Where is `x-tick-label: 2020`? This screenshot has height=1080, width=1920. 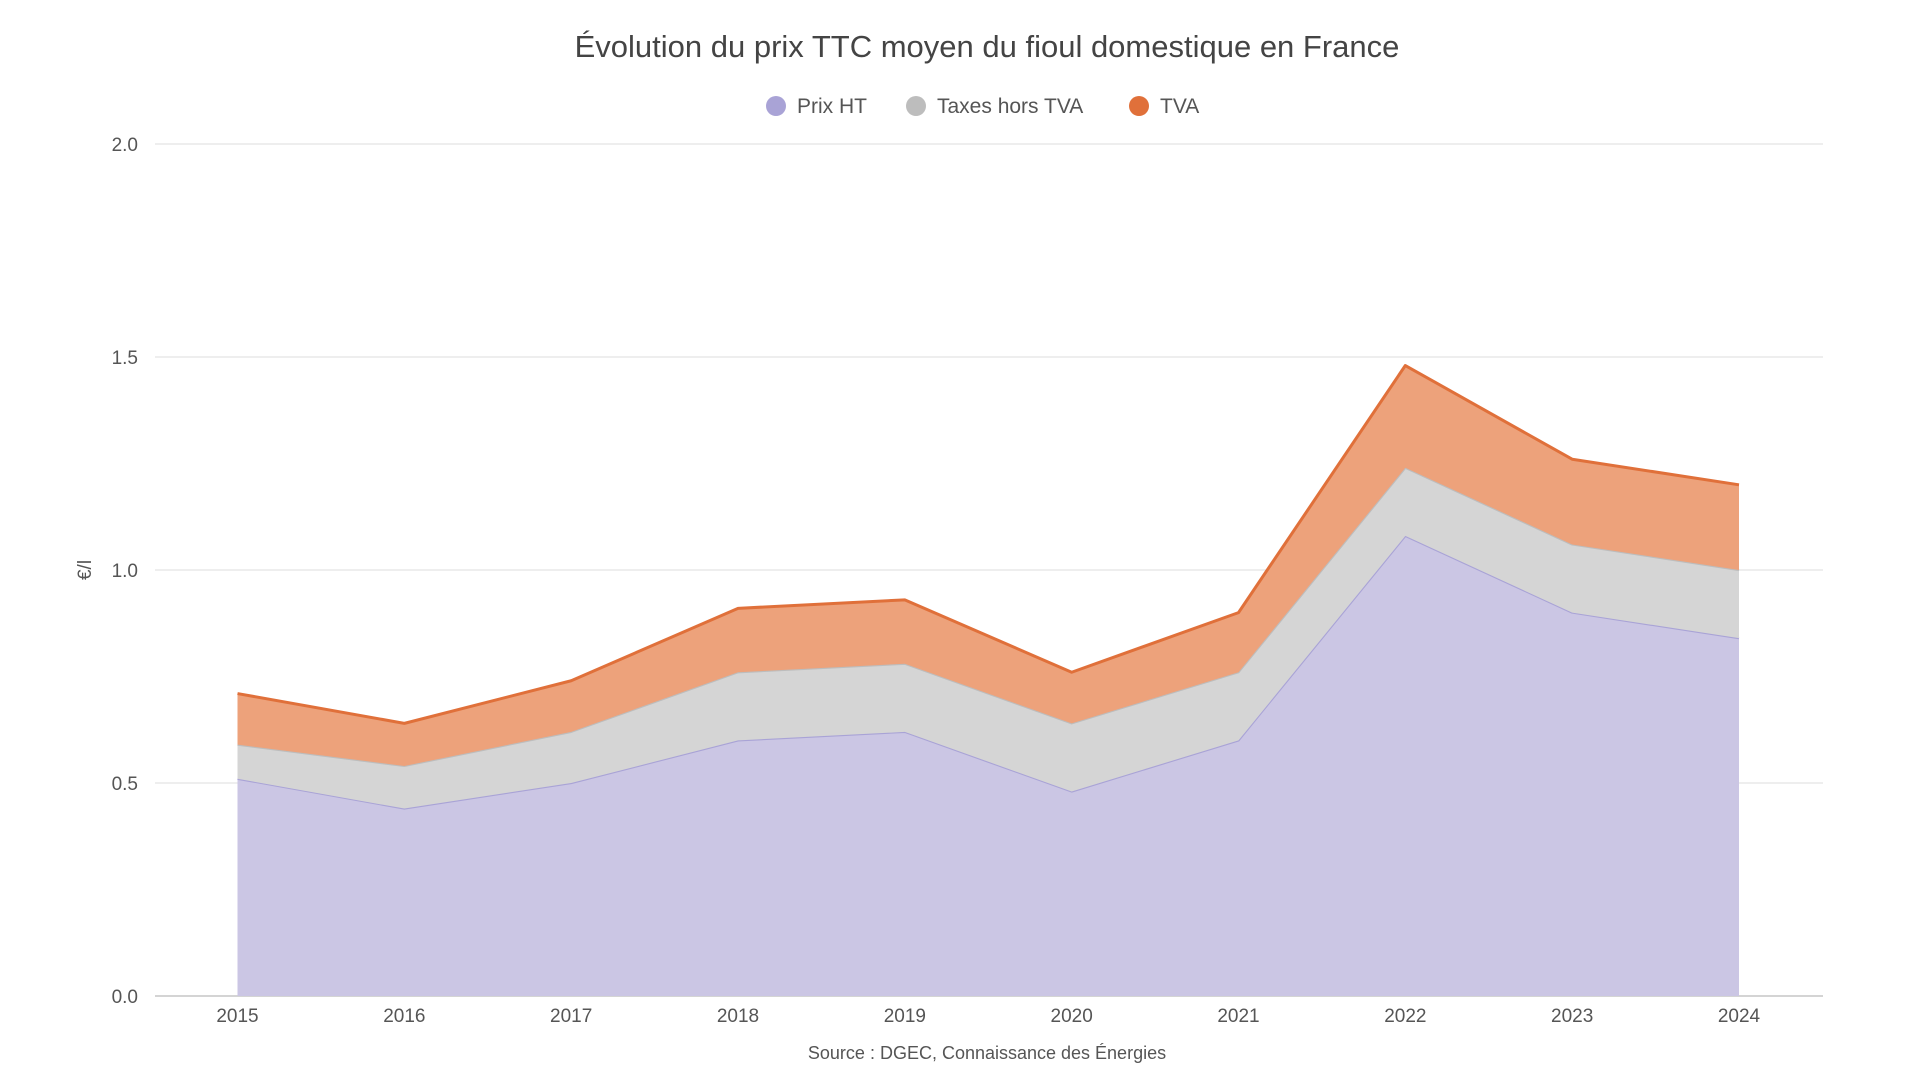
x-tick-label: 2020 is located at coordinates (1072, 1016).